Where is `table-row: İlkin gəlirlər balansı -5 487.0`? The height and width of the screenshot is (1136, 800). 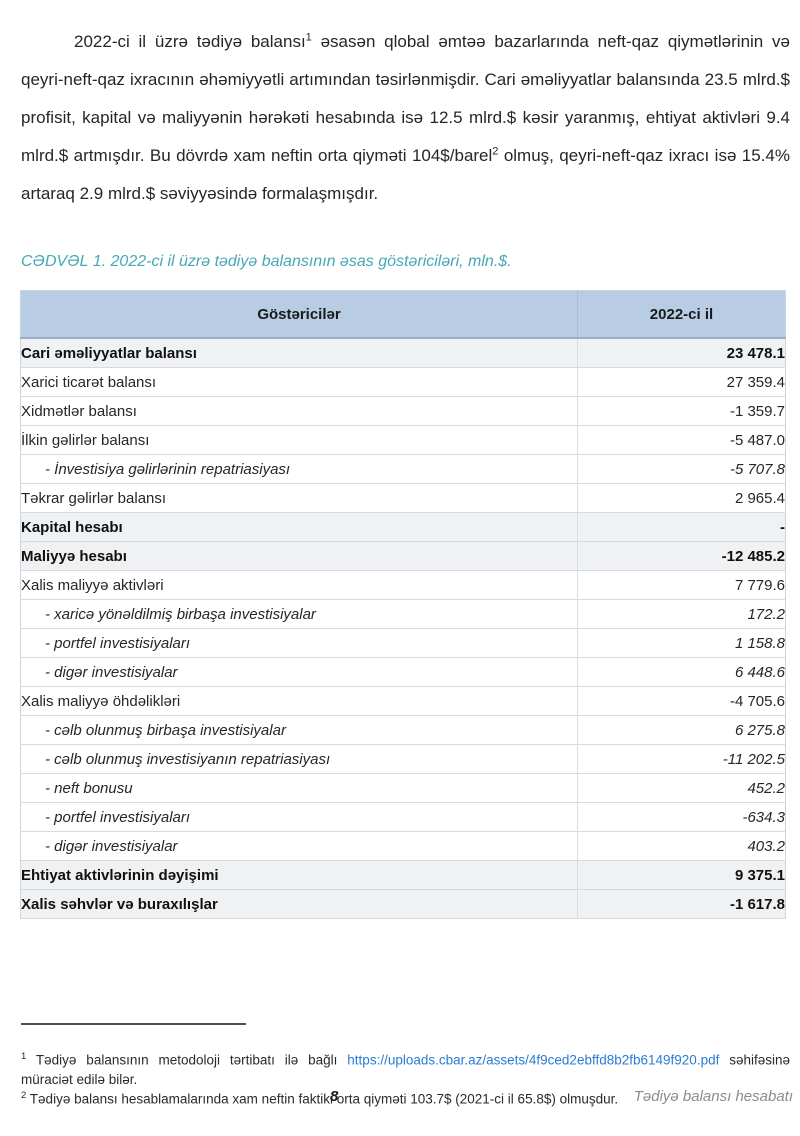
table-row: İlkin gəlirlər balansı -5 487.0 is located at coordinates (403, 440).